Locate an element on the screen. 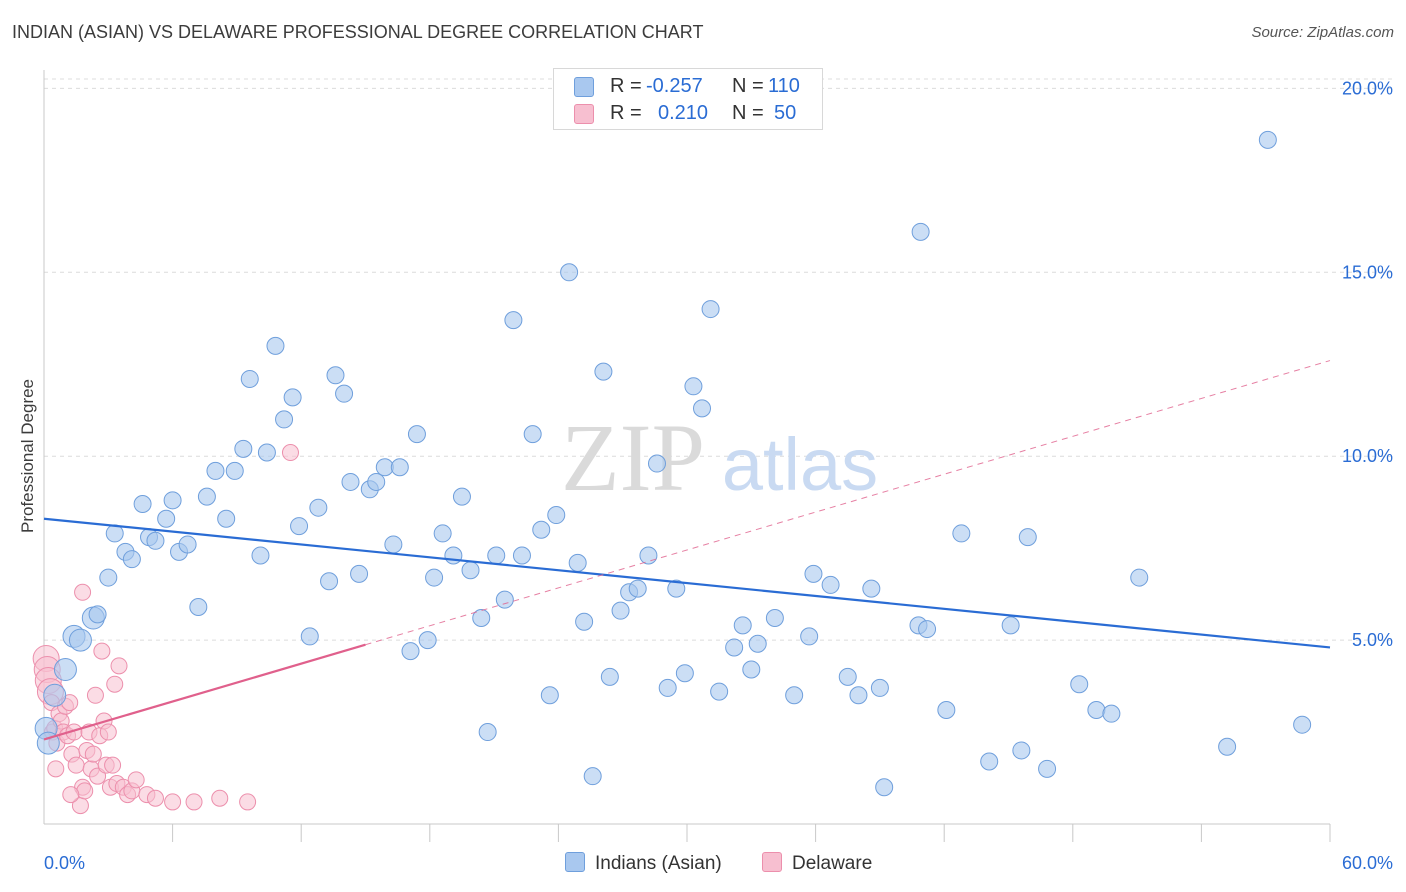 The image size is (1406, 892). delaware-trendline-solid is located at coordinates (204, 692).